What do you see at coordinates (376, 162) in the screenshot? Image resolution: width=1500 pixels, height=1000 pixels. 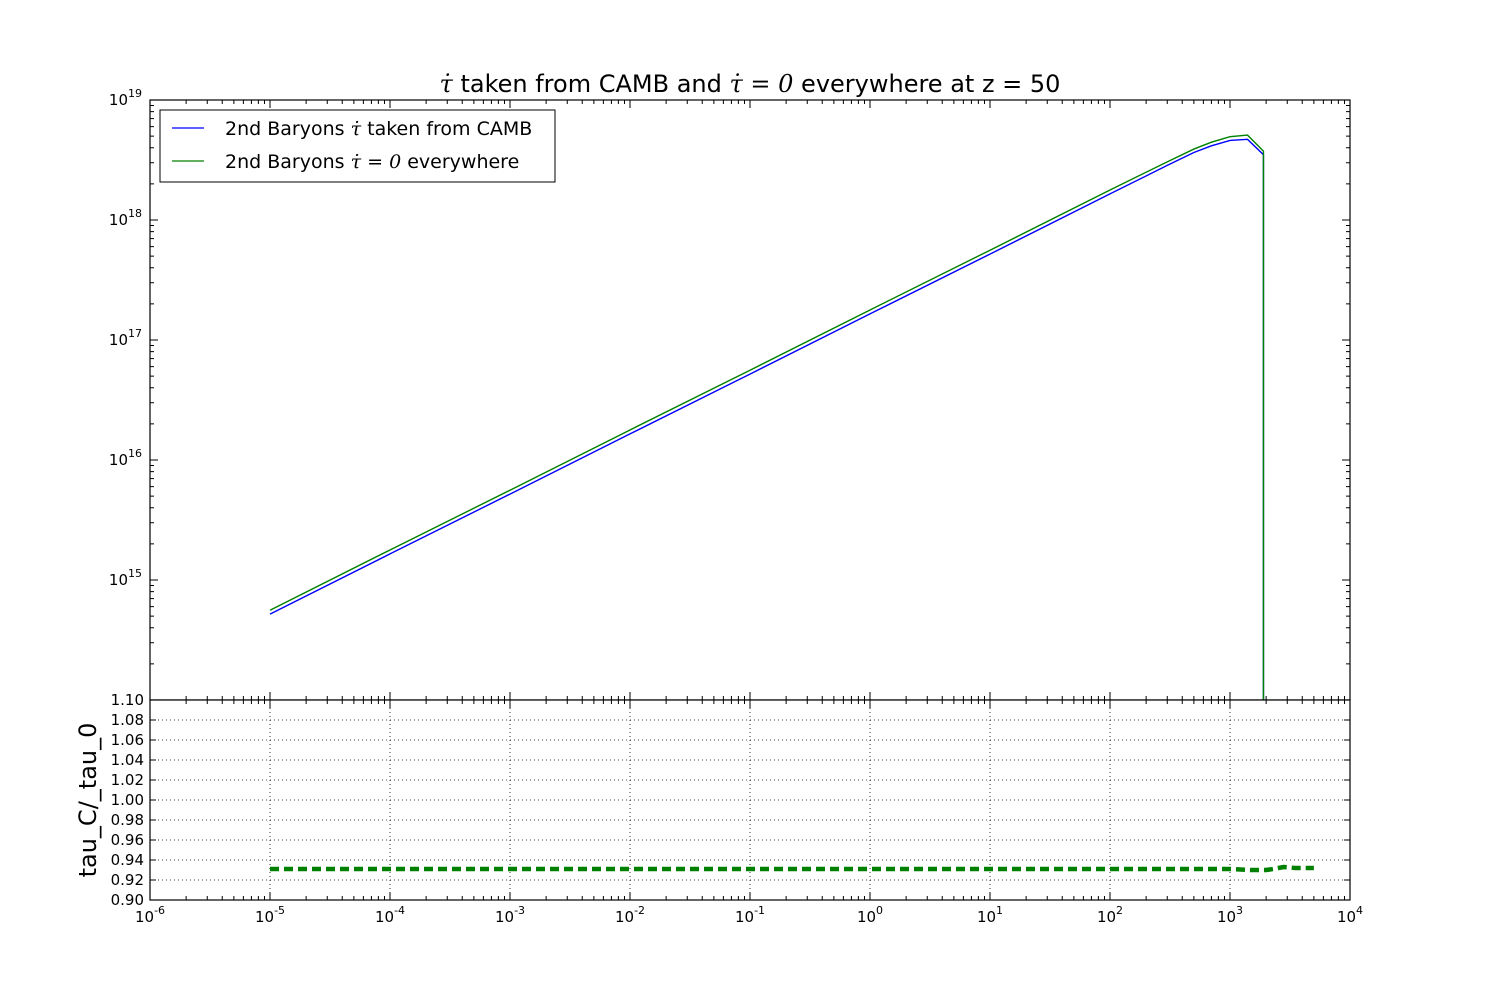 I see `legend-zero-symbol: τ̇ = 0` at bounding box center [376, 162].